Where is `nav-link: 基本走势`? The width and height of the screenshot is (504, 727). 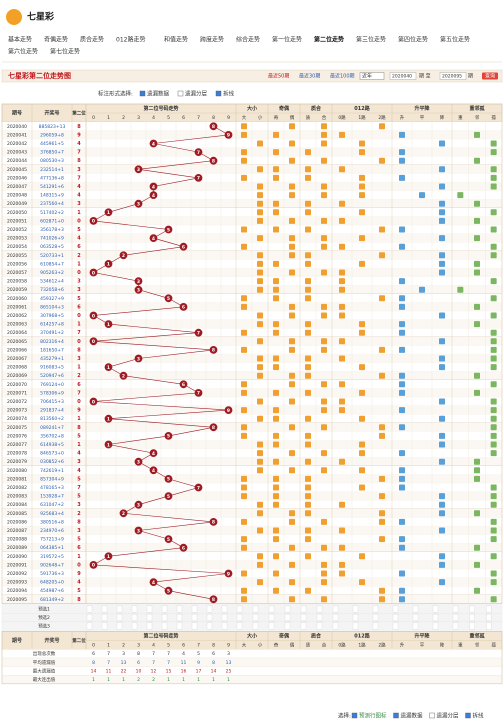
nav-link: 基本走势 is located at coordinates (20, 40).